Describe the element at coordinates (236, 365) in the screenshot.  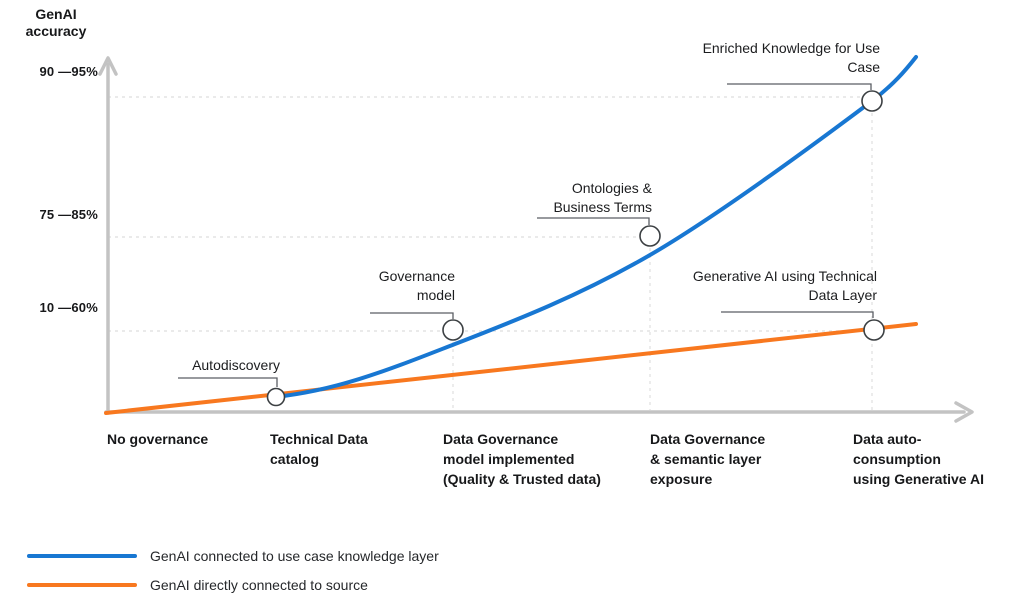
I see `annotation-autodiscovery: Autodiscovery` at that location.